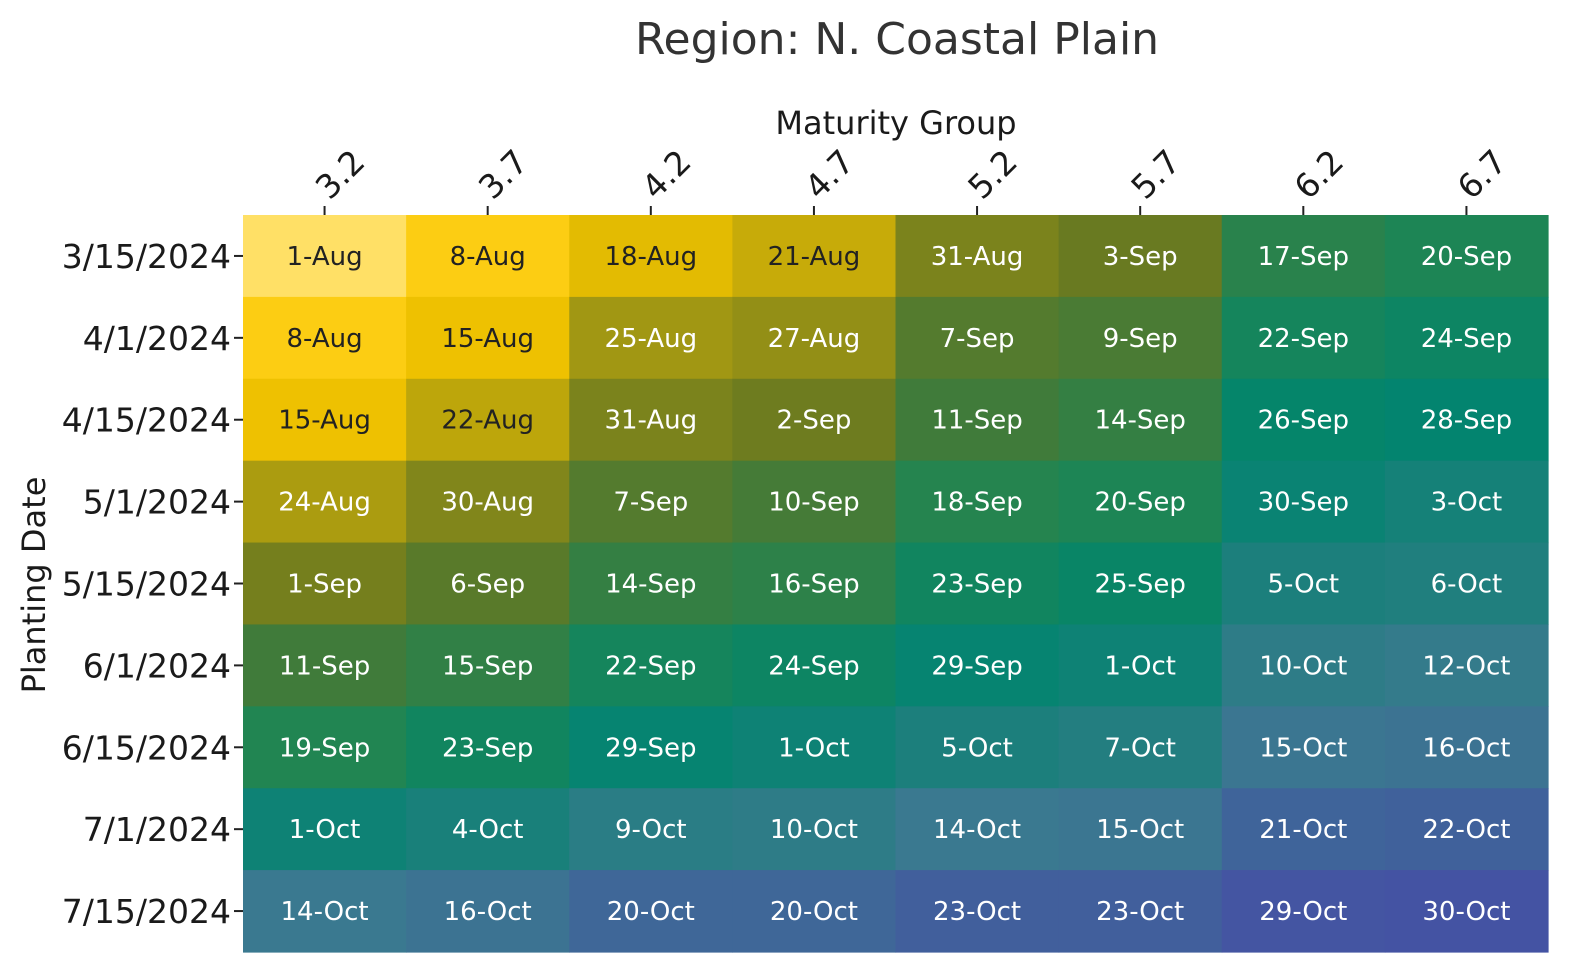 Image resolution: width=1580 pixels, height=980 pixels. What do you see at coordinates (1140, 748) in the screenshot?
I see `cell-label: 7-Oct` at bounding box center [1140, 748].